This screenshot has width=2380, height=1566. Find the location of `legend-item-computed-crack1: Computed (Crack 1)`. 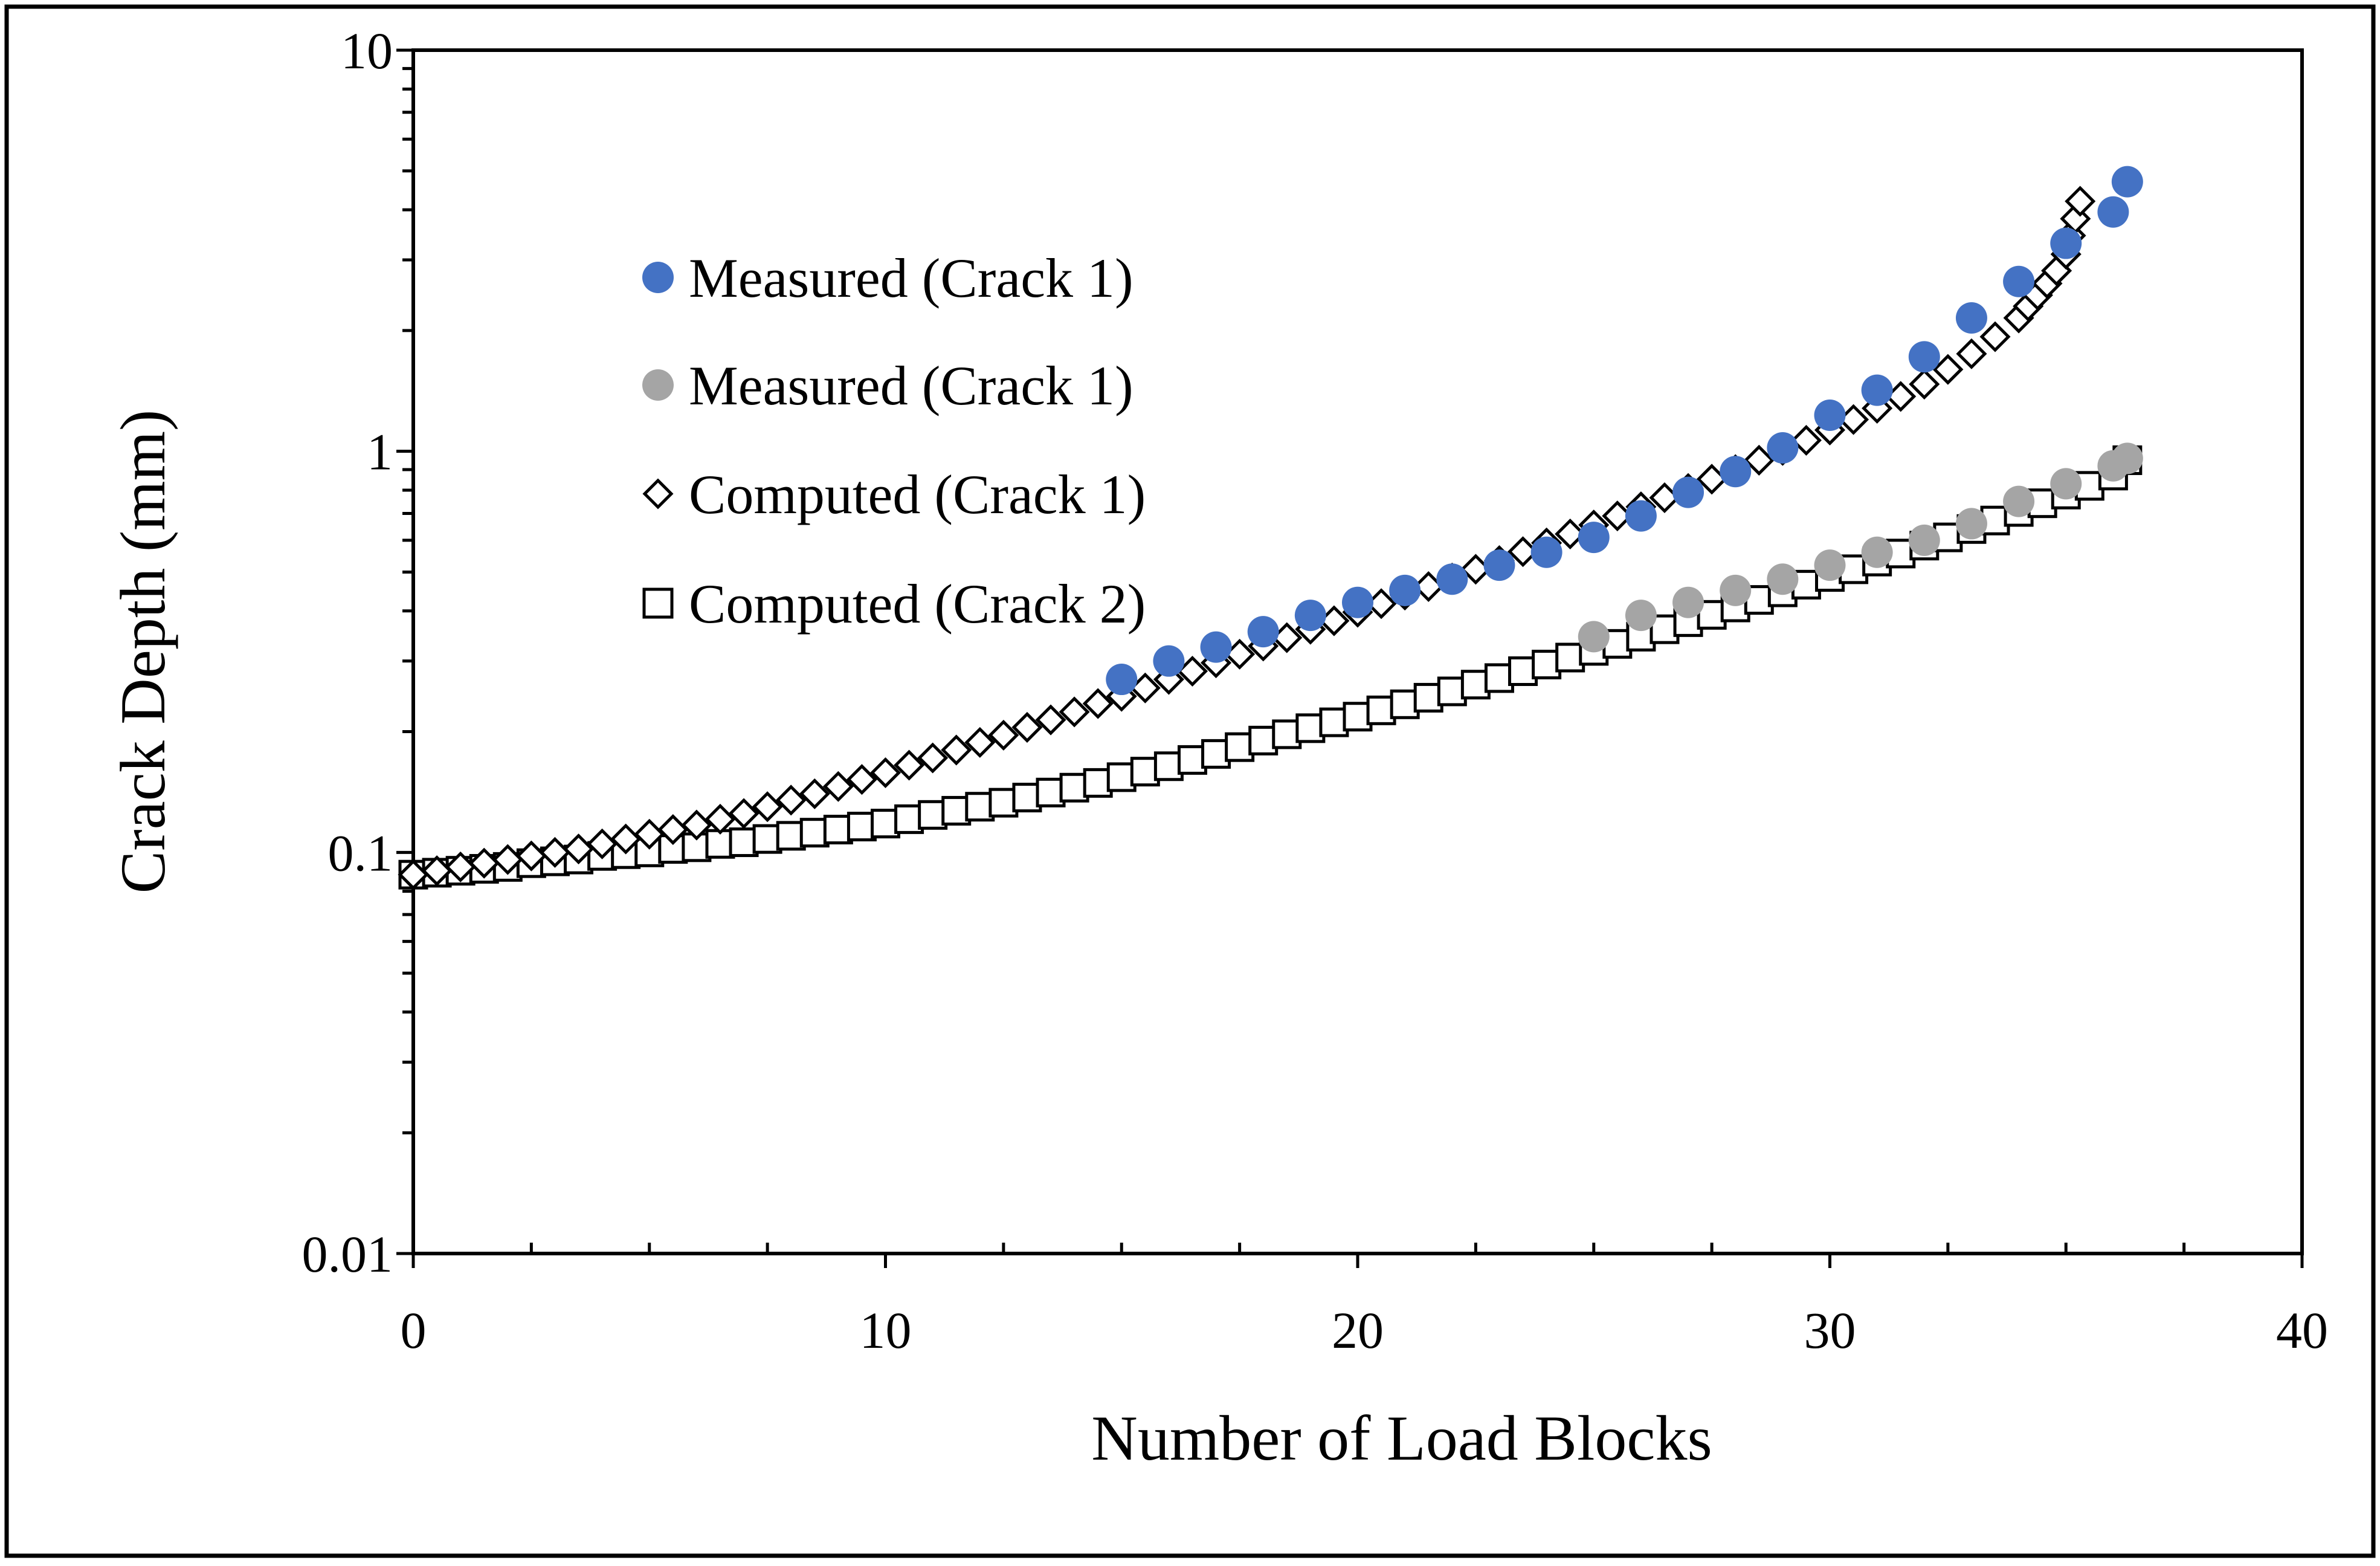

legend-item-computed-crack1: Computed (Crack 1) is located at coordinates (894, 494).